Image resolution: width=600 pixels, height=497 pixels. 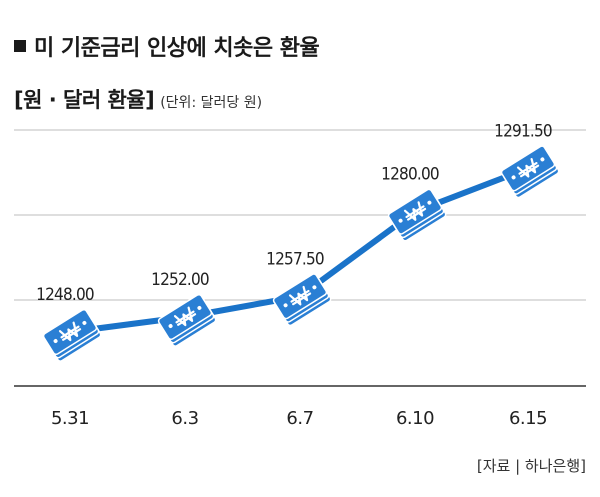 What do you see at coordinates (211, 103) in the screenshot?
I see `unit-label: (단위: 달러당 원)` at bounding box center [211, 103].